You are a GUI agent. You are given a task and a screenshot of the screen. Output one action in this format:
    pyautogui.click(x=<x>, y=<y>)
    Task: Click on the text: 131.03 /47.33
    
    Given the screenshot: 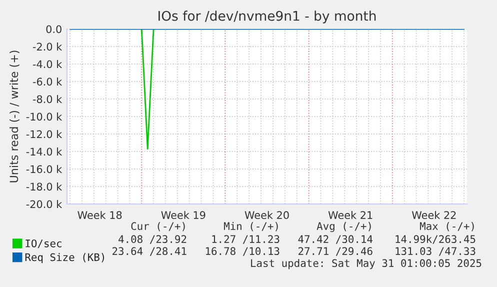 What is the action you would take?
    pyautogui.click(x=436, y=251)
    